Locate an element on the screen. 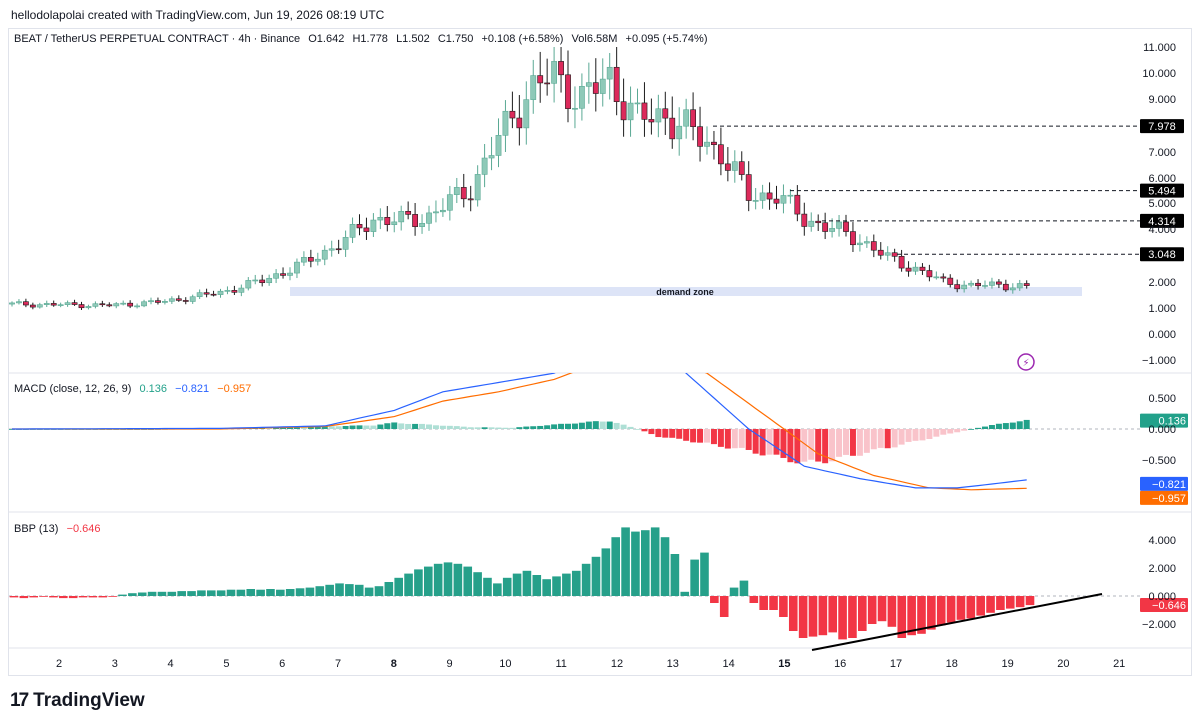 The image size is (1200, 727). time-tick-label: 6 is located at coordinates (282, 664).